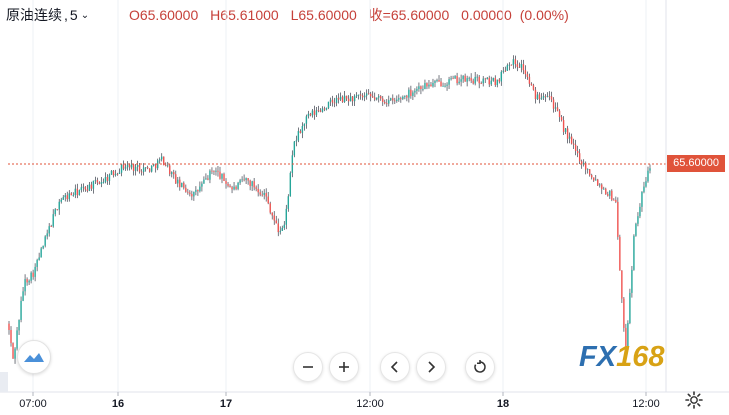  I want to click on gear-icon, so click(694, 400).